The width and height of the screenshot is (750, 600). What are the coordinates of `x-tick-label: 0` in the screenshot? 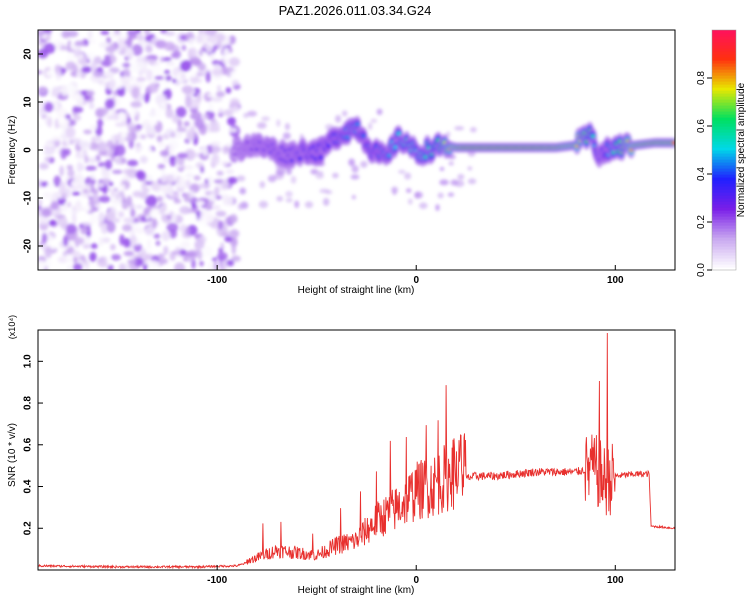 It's located at (416, 580).